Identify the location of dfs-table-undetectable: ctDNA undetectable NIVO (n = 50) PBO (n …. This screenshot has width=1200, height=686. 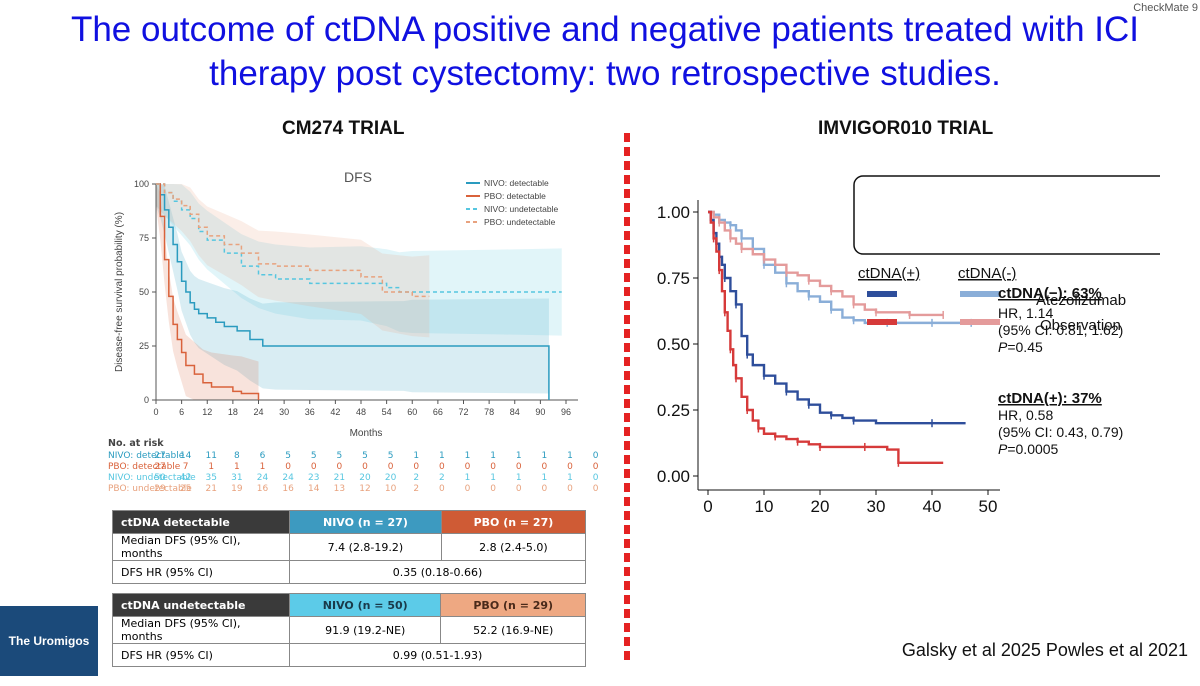
(349, 630).